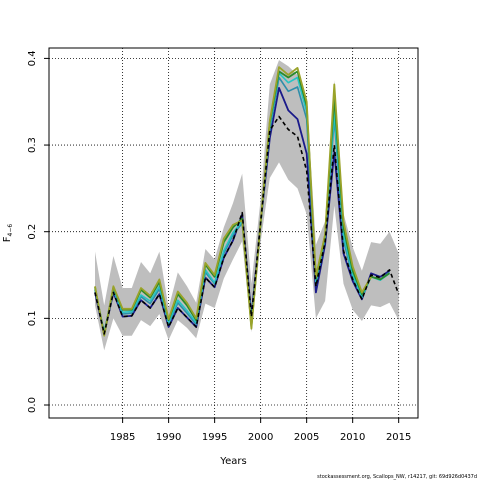  Describe the element at coordinates (260, 430) in the screenshot. I see `x-axis: 1985 1990 1995 2000 2005 2010 2015` at that location.